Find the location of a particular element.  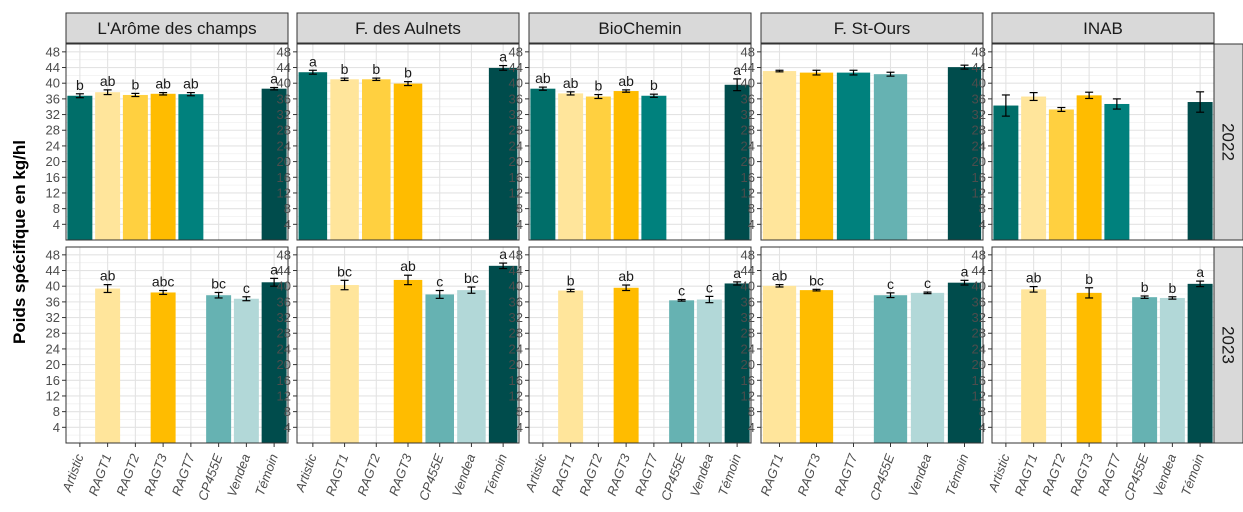

x-tick-label: RAGT1 is located at coordinates (100, 475).